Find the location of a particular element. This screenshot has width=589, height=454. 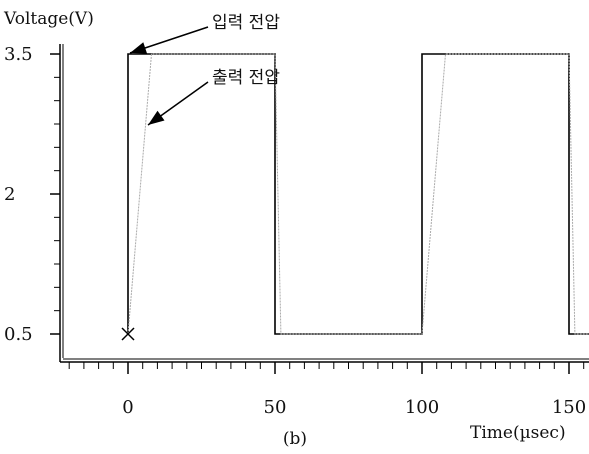

input-voltage-annotation-arrow-head is located at coordinates (139, 48).